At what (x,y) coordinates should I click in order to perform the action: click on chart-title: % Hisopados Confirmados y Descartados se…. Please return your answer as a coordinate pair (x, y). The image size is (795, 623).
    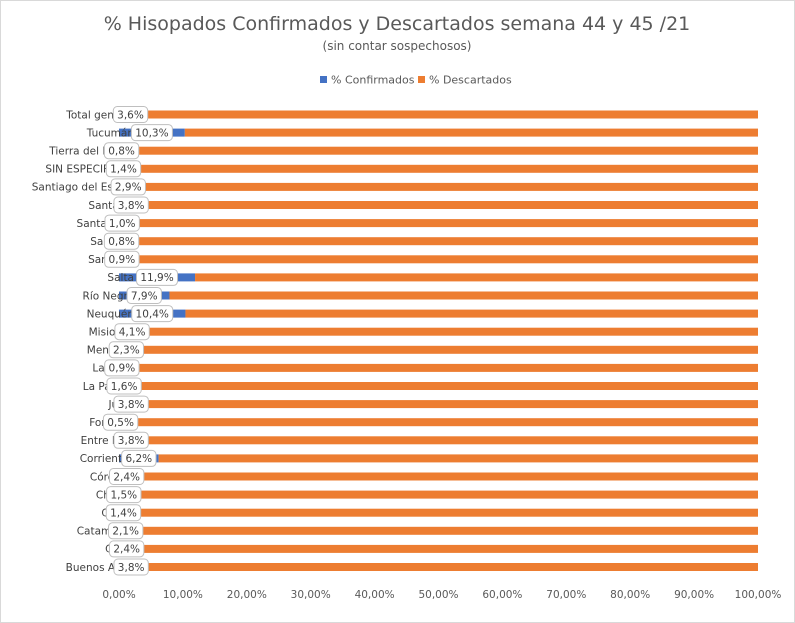
    Looking at the image, I should click on (397, 24).